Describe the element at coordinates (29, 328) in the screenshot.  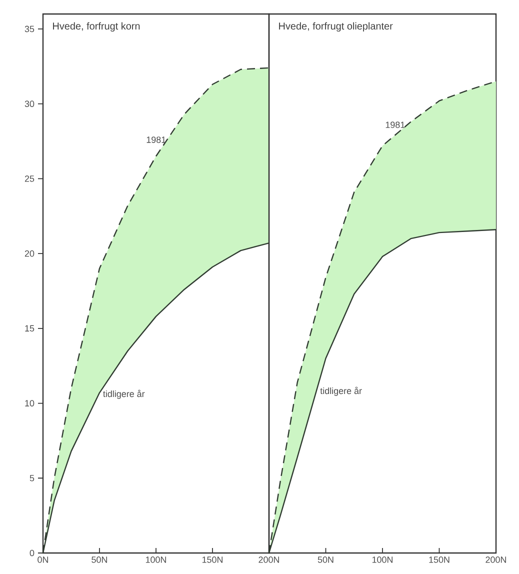
I see `y-tick-label: 15` at that location.